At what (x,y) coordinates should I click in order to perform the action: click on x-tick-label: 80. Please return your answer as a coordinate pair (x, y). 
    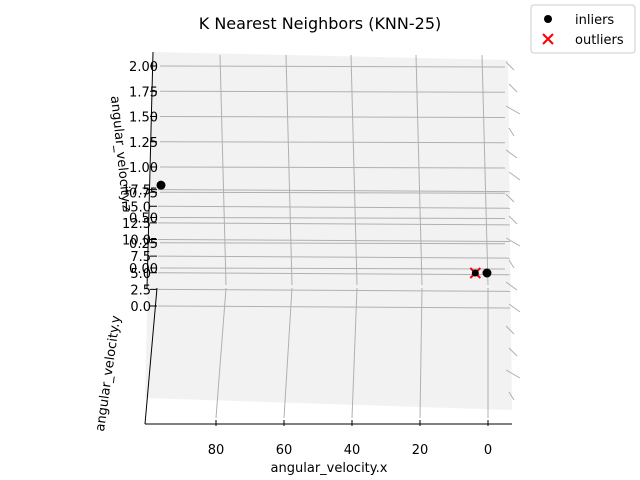
    Looking at the image, I should click on (216, 450).